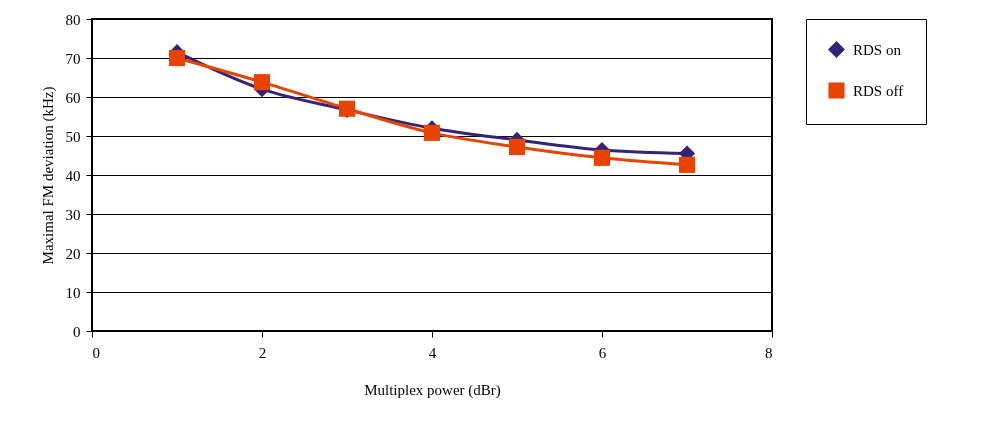  What do you see at coordinates (73, 175) in the screenshot?
I see `y-tick-label: 40` at bounding box center [73, 175].